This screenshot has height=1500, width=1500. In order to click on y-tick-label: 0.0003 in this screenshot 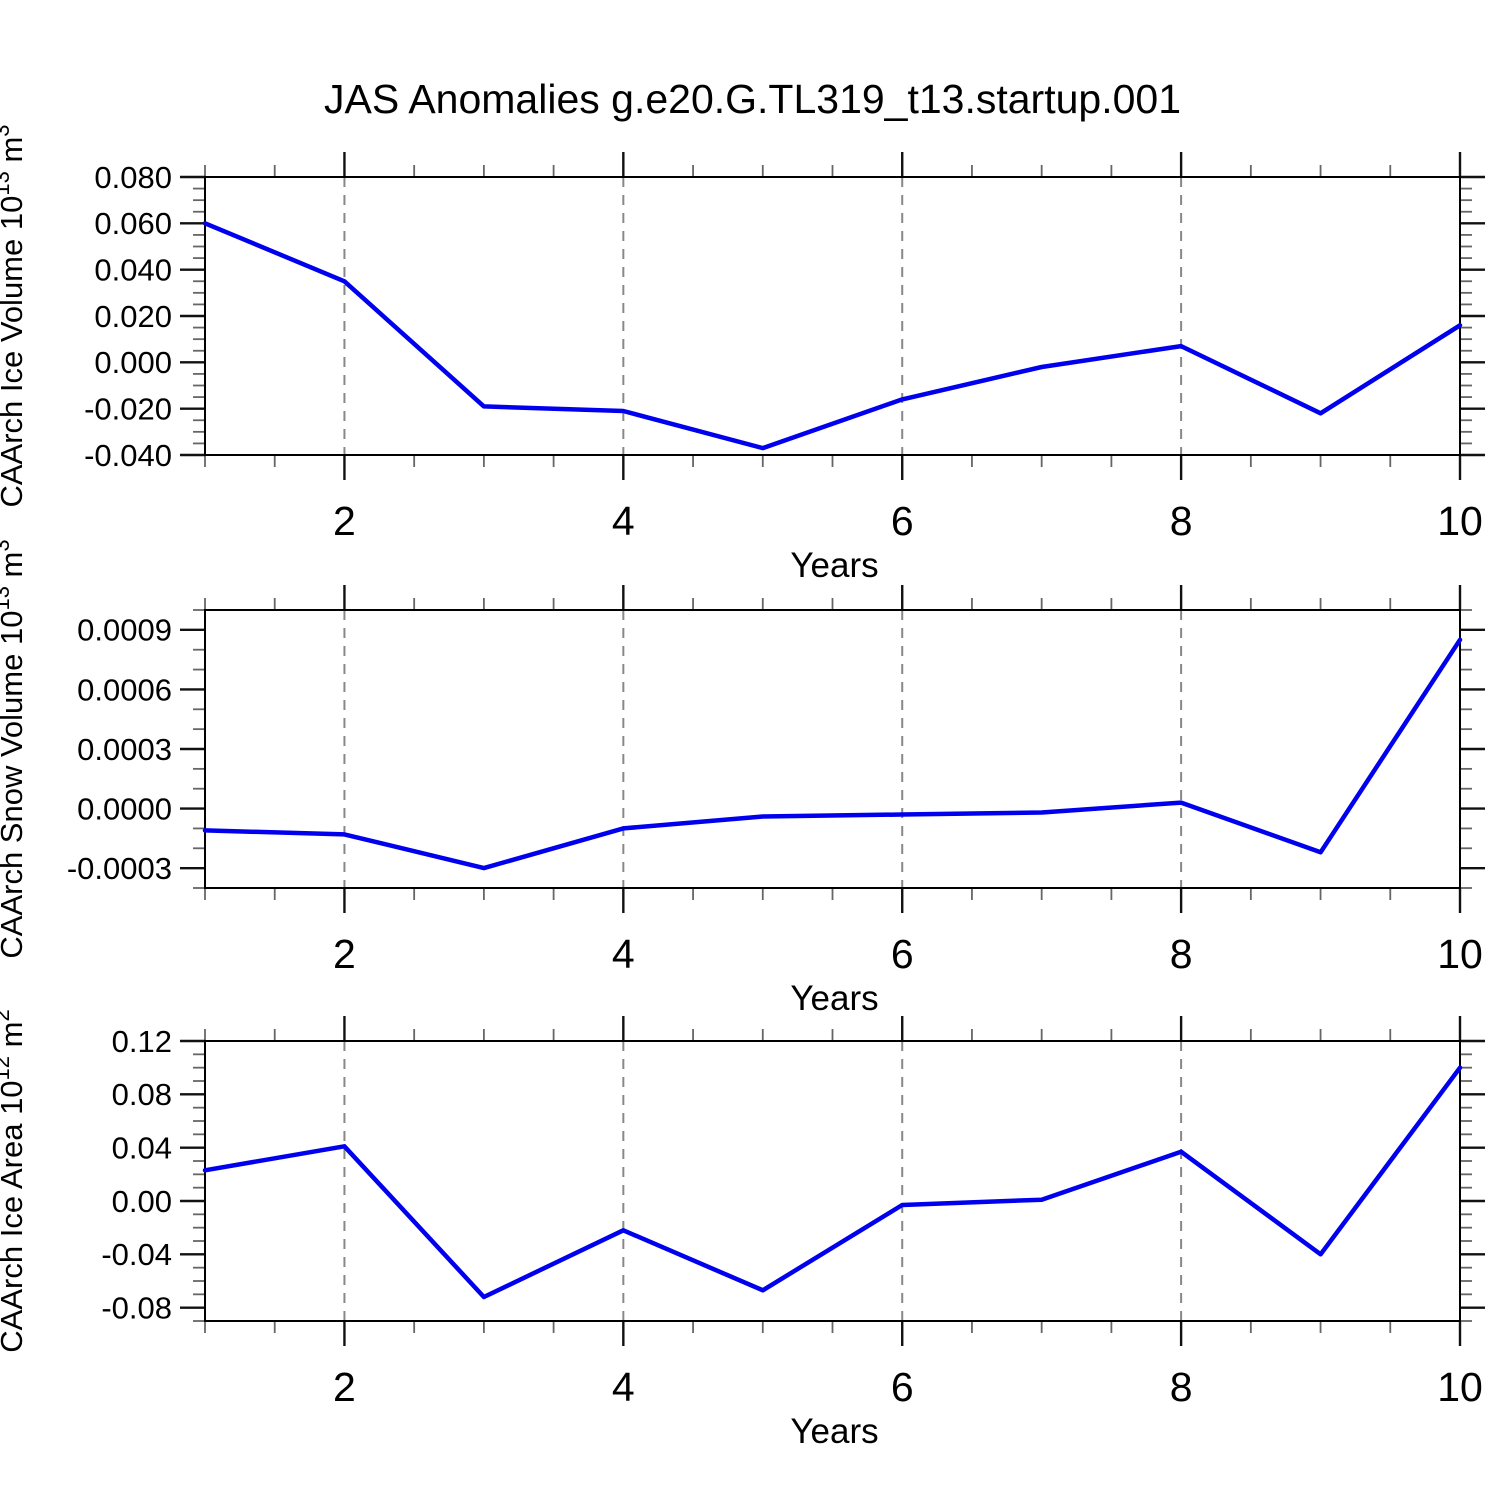, I will do `click(124, 749)`.